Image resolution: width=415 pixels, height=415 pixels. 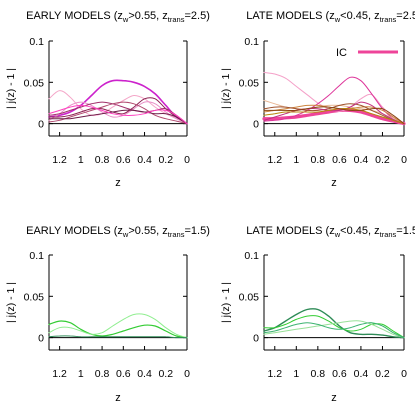 What do you see at coordinates (330, 17) in the screenshot?
I see `chart-title: LATE MODELS (zw<0.45, ztrans=2.5)` at bounding box center [330, 17].